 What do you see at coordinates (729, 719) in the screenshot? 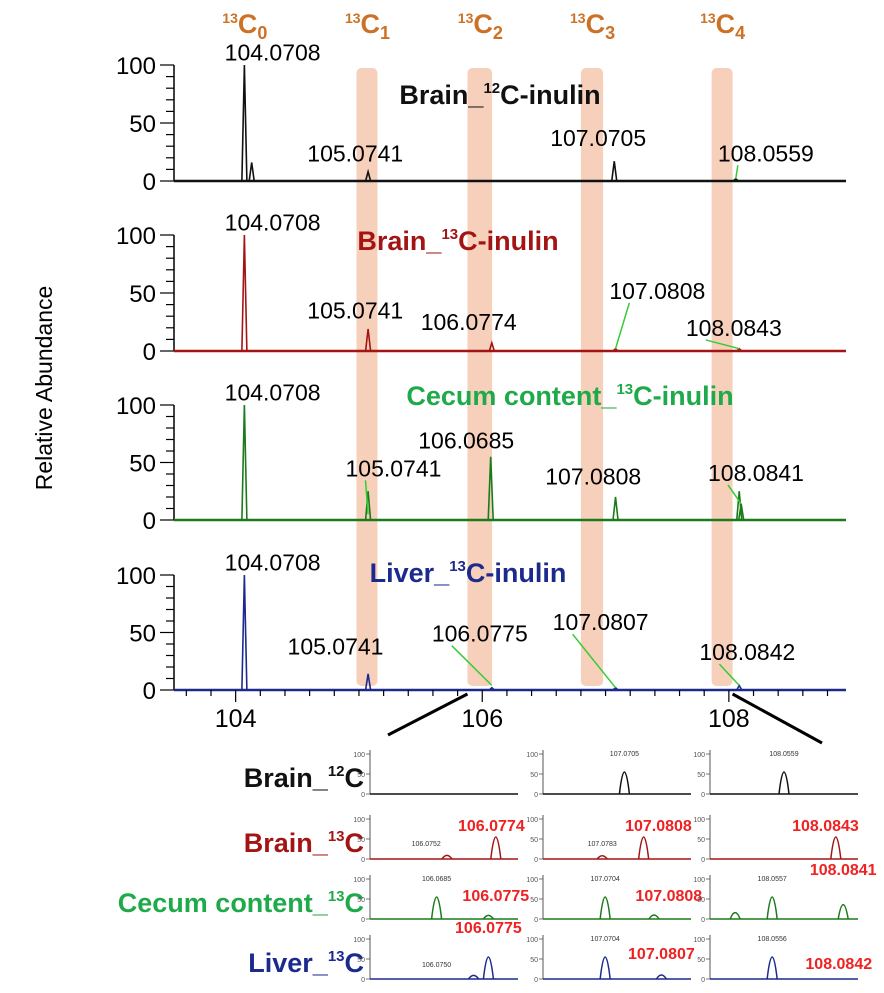
I see `x-tick-label: 10⁸` at bounding box center [729, 719].